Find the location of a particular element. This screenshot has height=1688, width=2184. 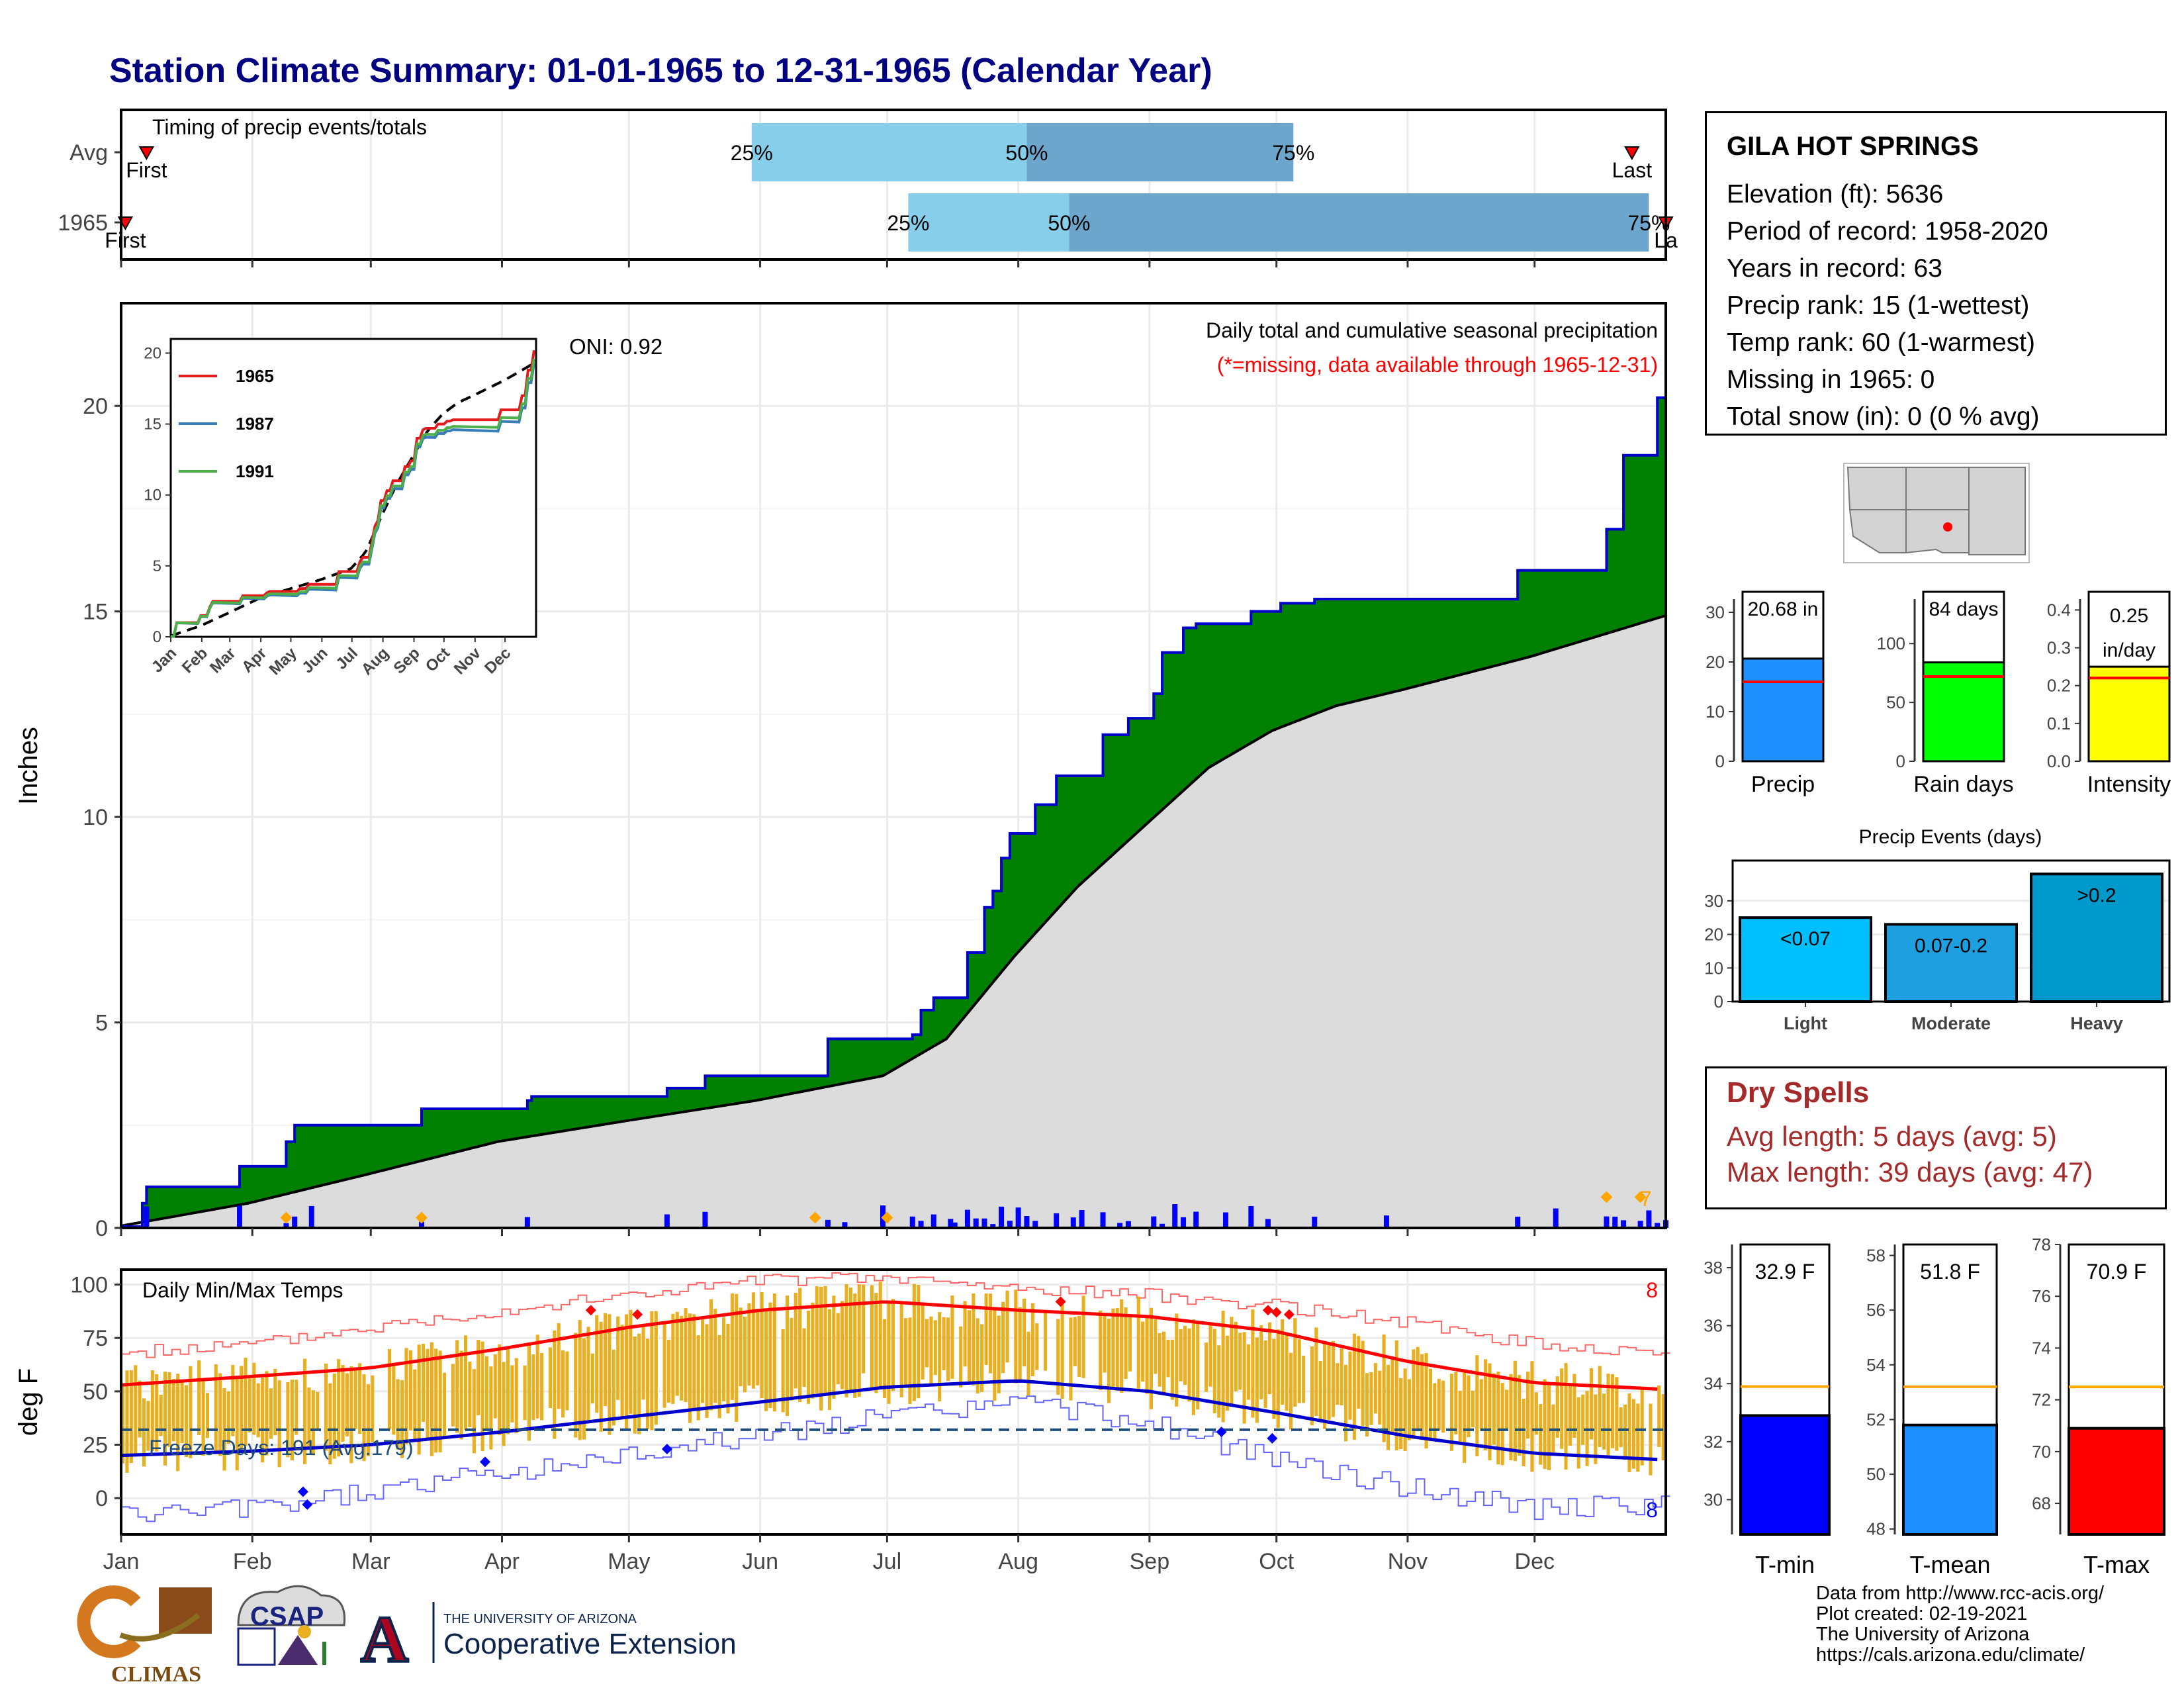

month-label: Apr is located at coordinates (502, 1561).